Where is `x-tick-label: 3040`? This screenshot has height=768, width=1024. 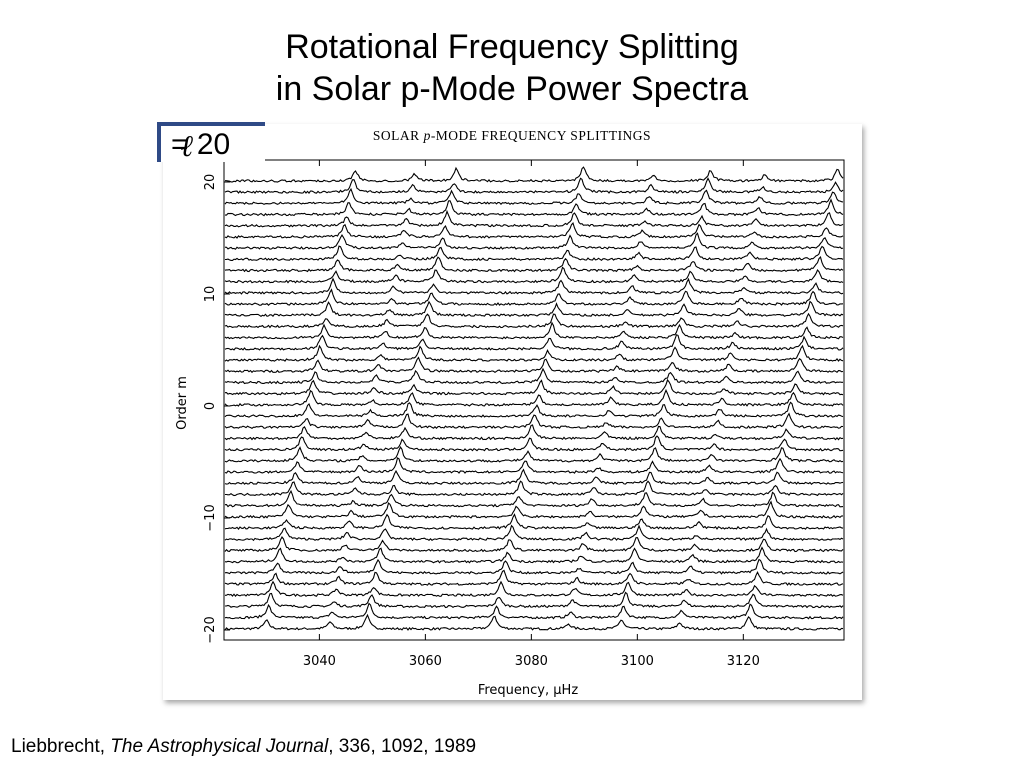 x-tick-label: 3040 is located at coordinates (319, 661).